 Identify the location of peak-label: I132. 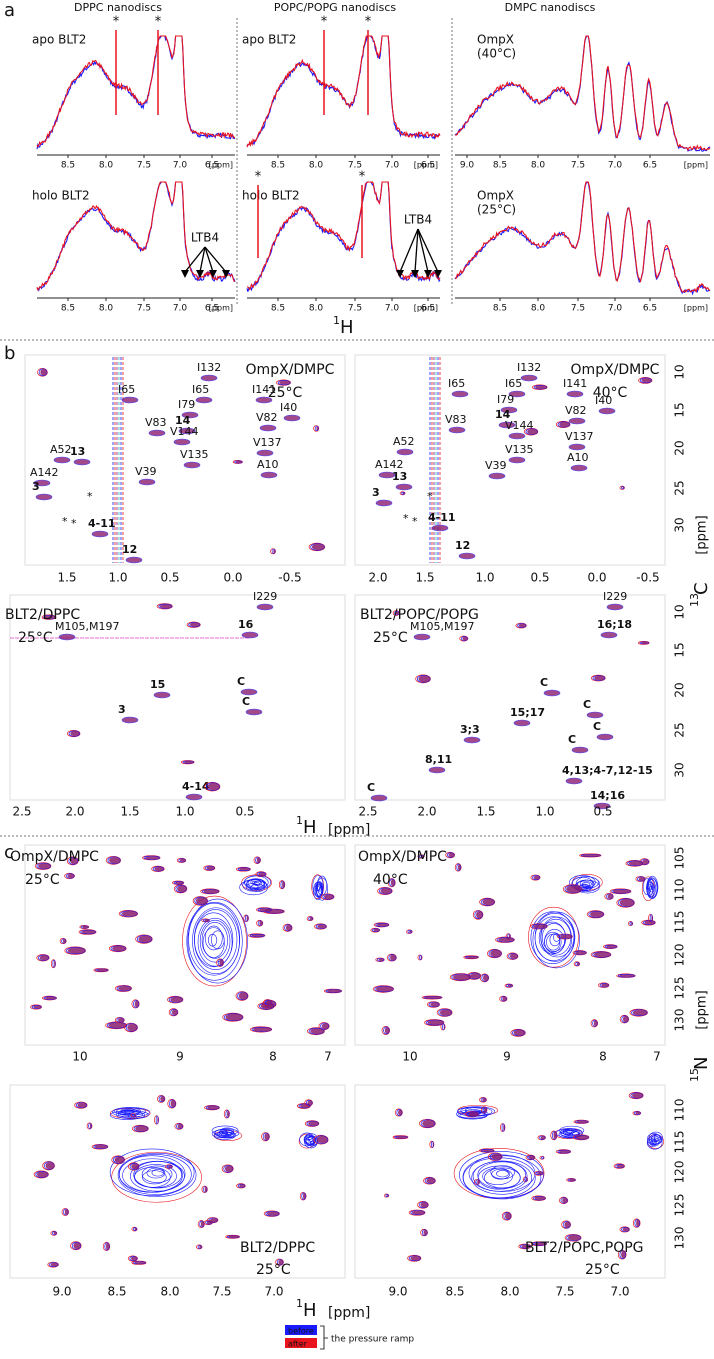
(209, 367).